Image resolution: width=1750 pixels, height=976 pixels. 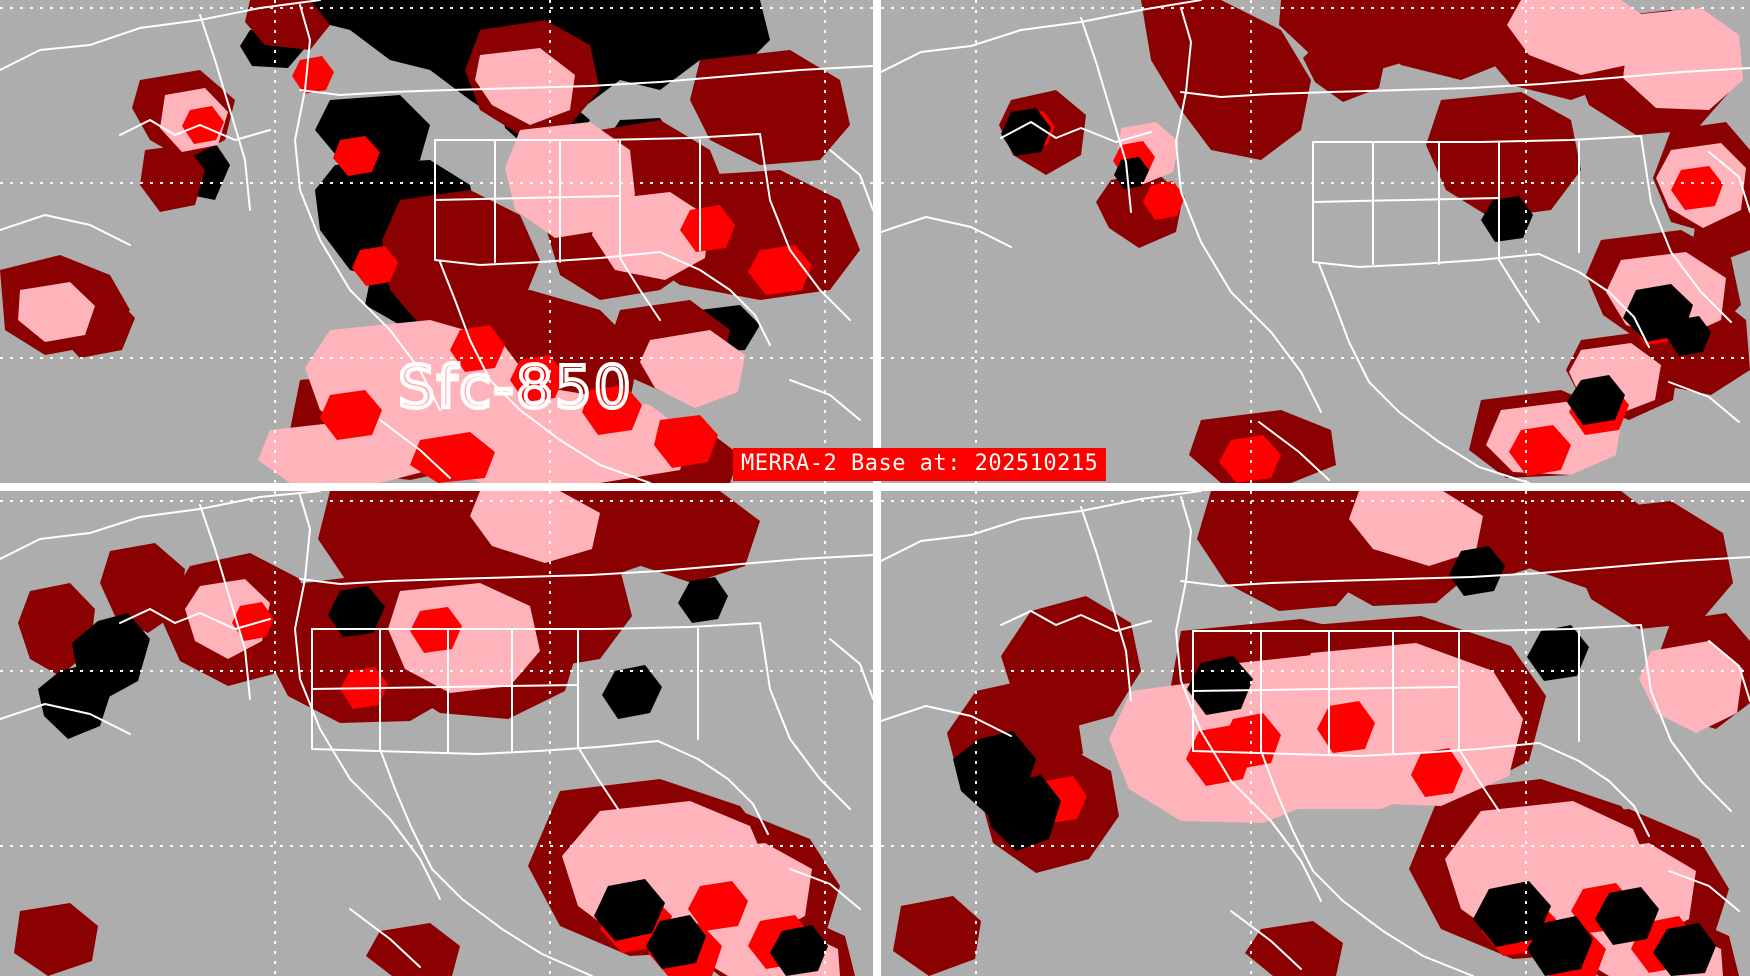 What do you see at coordinates (875, 487) in the screenshot?
I see `panel-divider-horizontal` at bounding box center [875, 487].